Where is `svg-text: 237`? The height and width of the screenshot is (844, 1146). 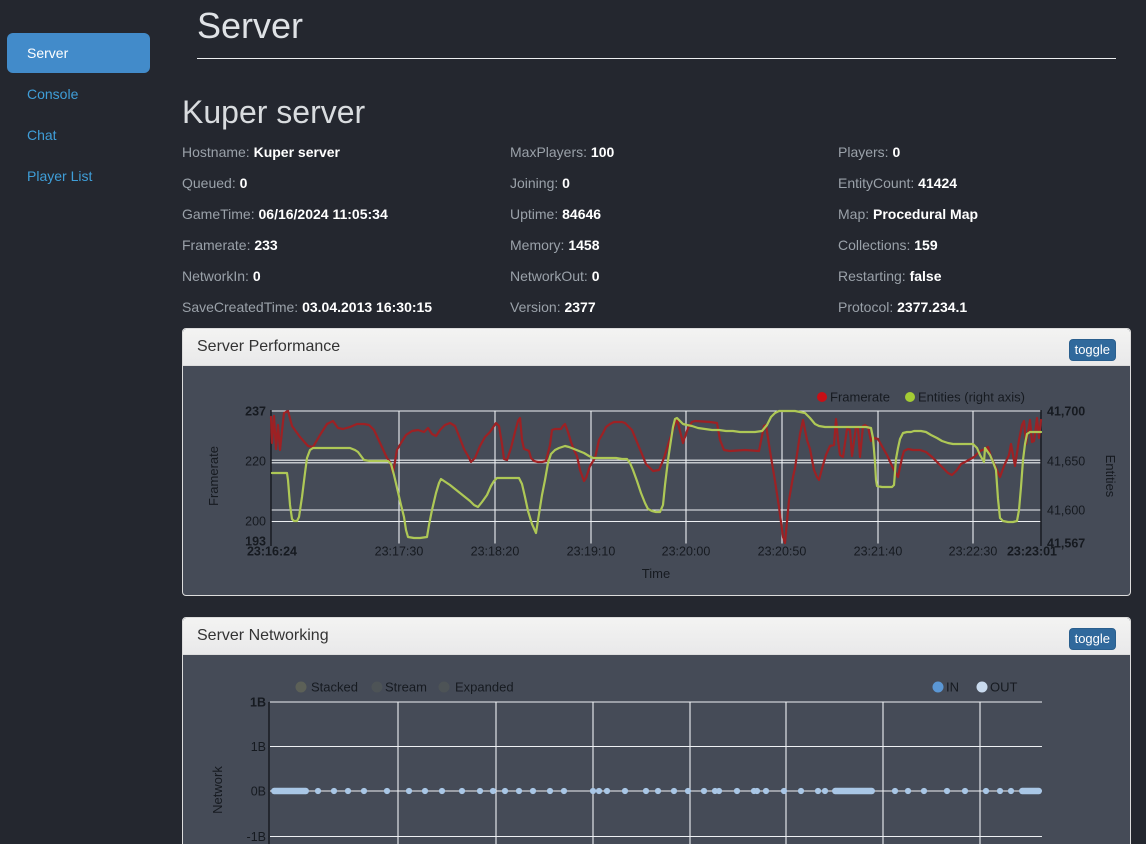
svg-text: 237 is located at coordinates (255, 412).